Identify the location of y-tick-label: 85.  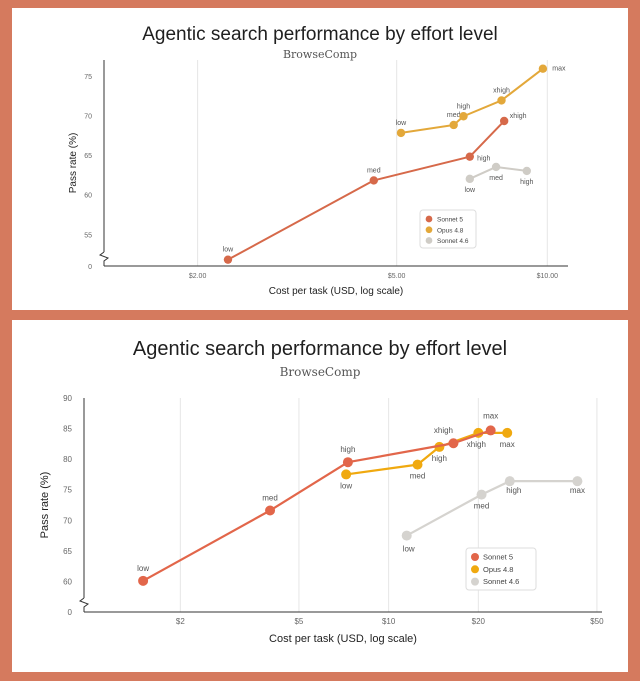
(67, 429).